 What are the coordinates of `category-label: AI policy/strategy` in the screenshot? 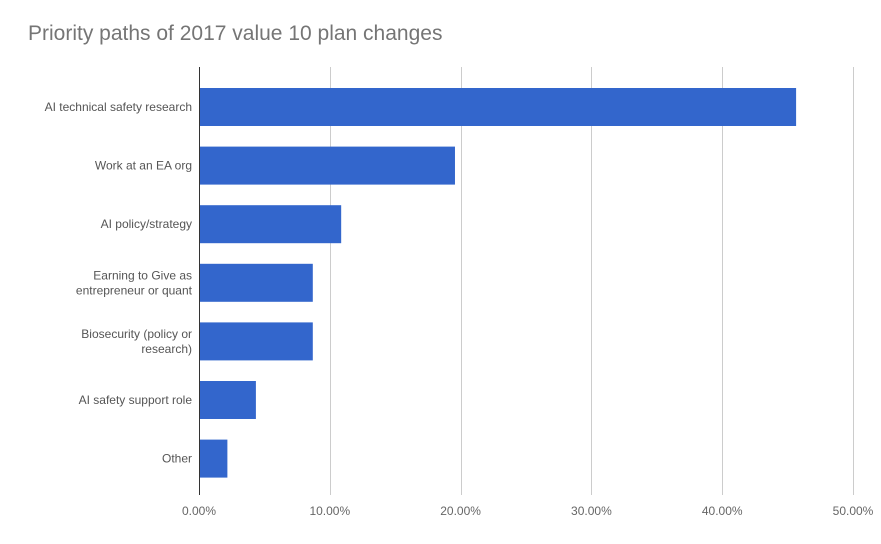 It's located at (146, 224).